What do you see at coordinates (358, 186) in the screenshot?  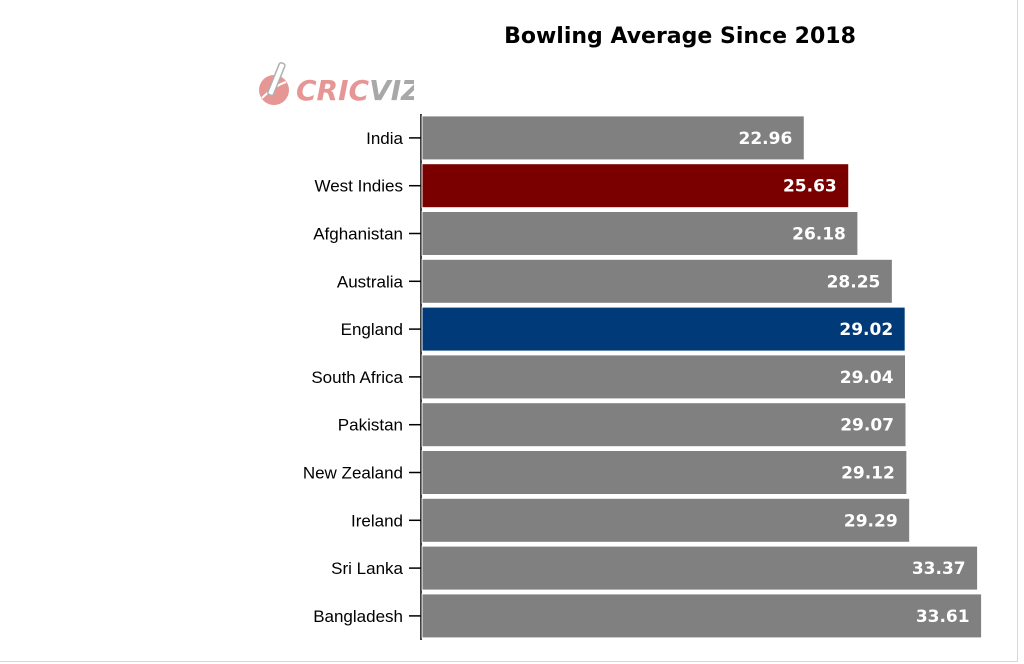 I see `category-label-west-indies: West Indies` at bounding box center [358, 186].